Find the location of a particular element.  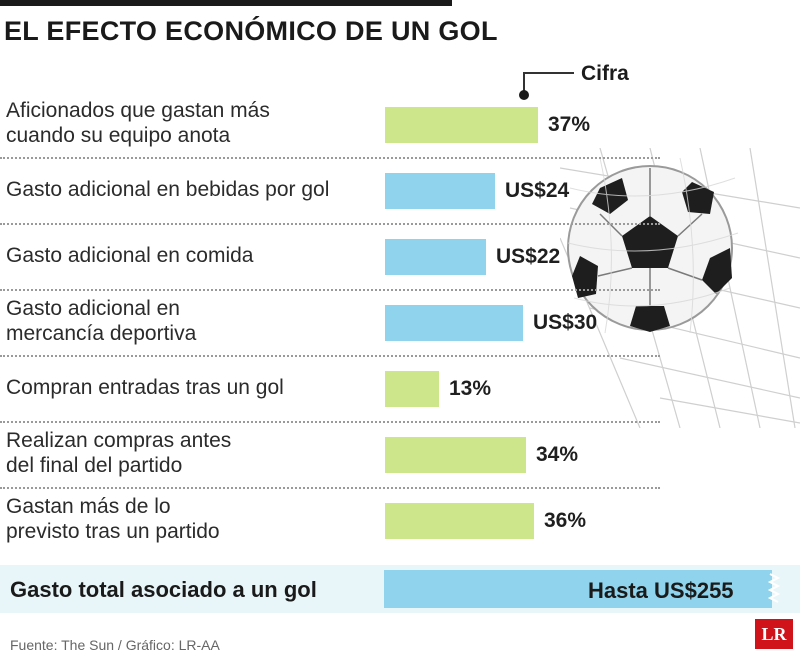

row-label-line: mercancía deportiva is located at coordinates (101, 333).